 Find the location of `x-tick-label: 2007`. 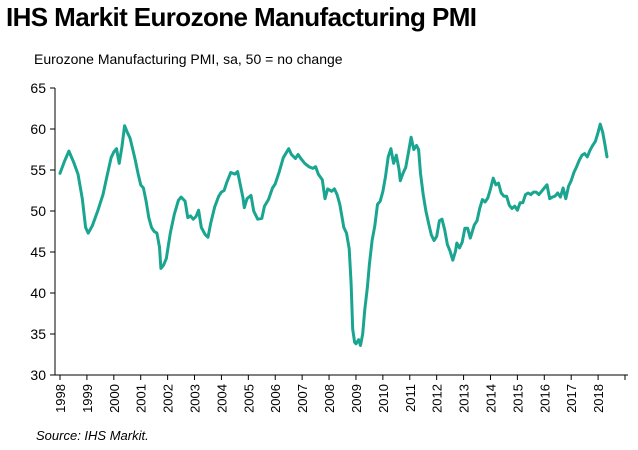

x-tick-label: 2007 is located at coordinates (302, 398).